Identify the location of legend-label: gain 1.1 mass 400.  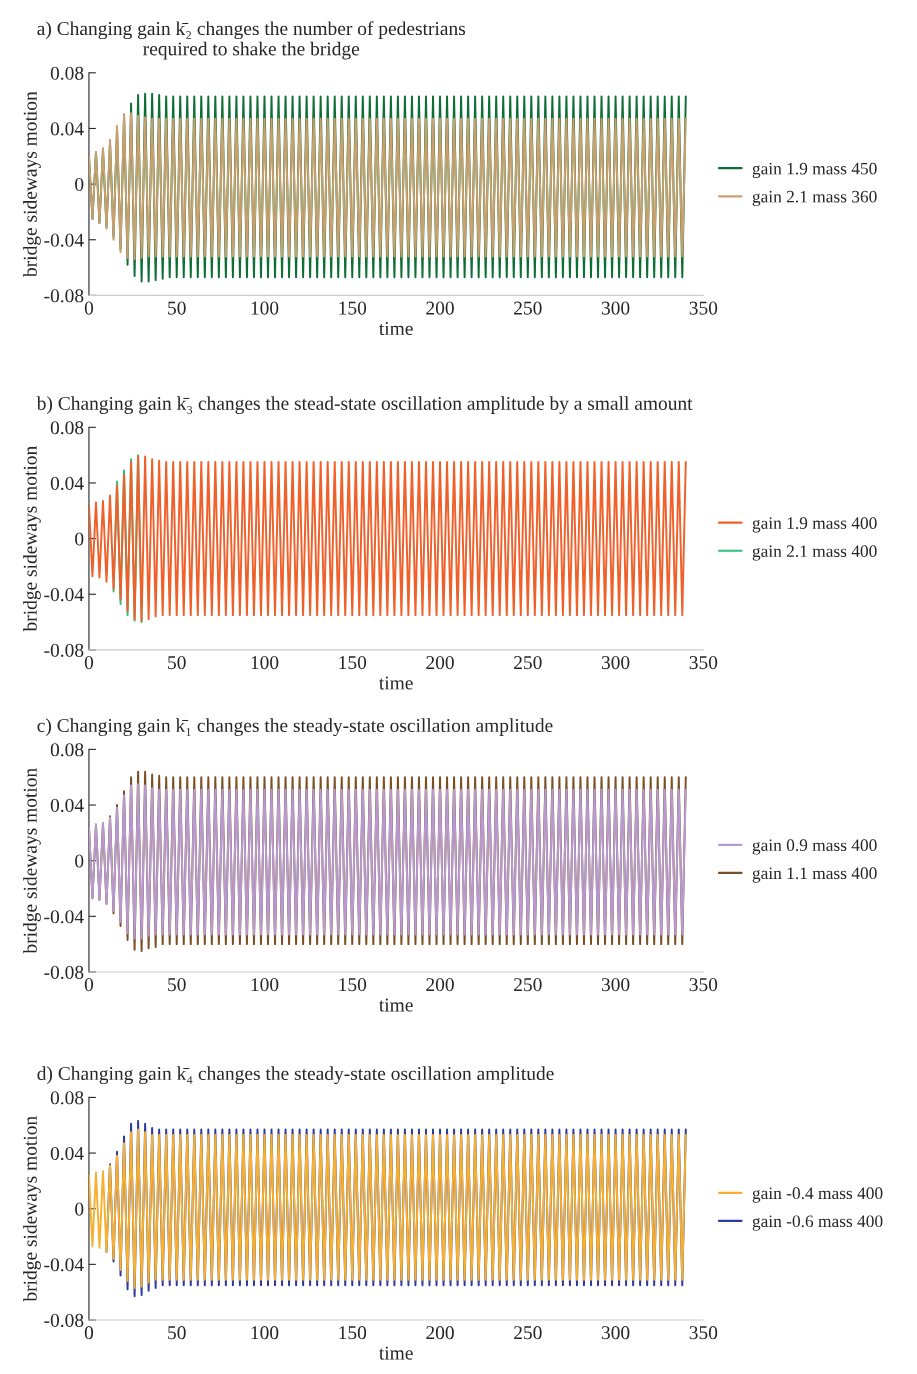
(814, 875).